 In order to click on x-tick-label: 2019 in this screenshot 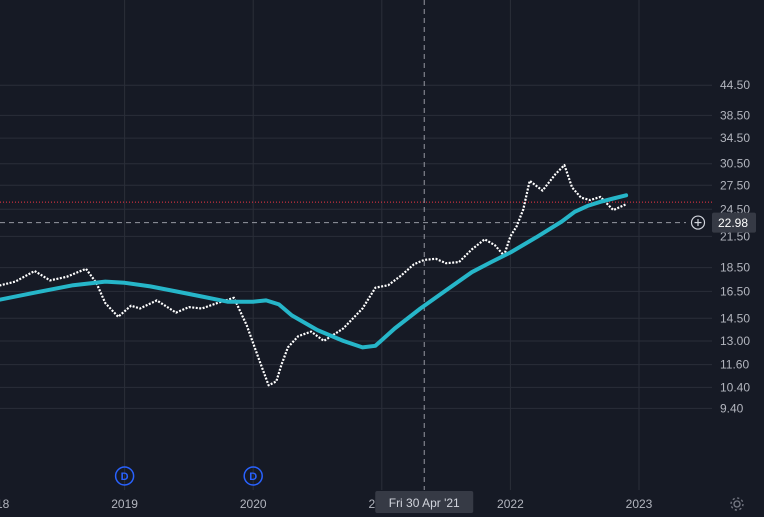, I will do `click(124, 504)`.